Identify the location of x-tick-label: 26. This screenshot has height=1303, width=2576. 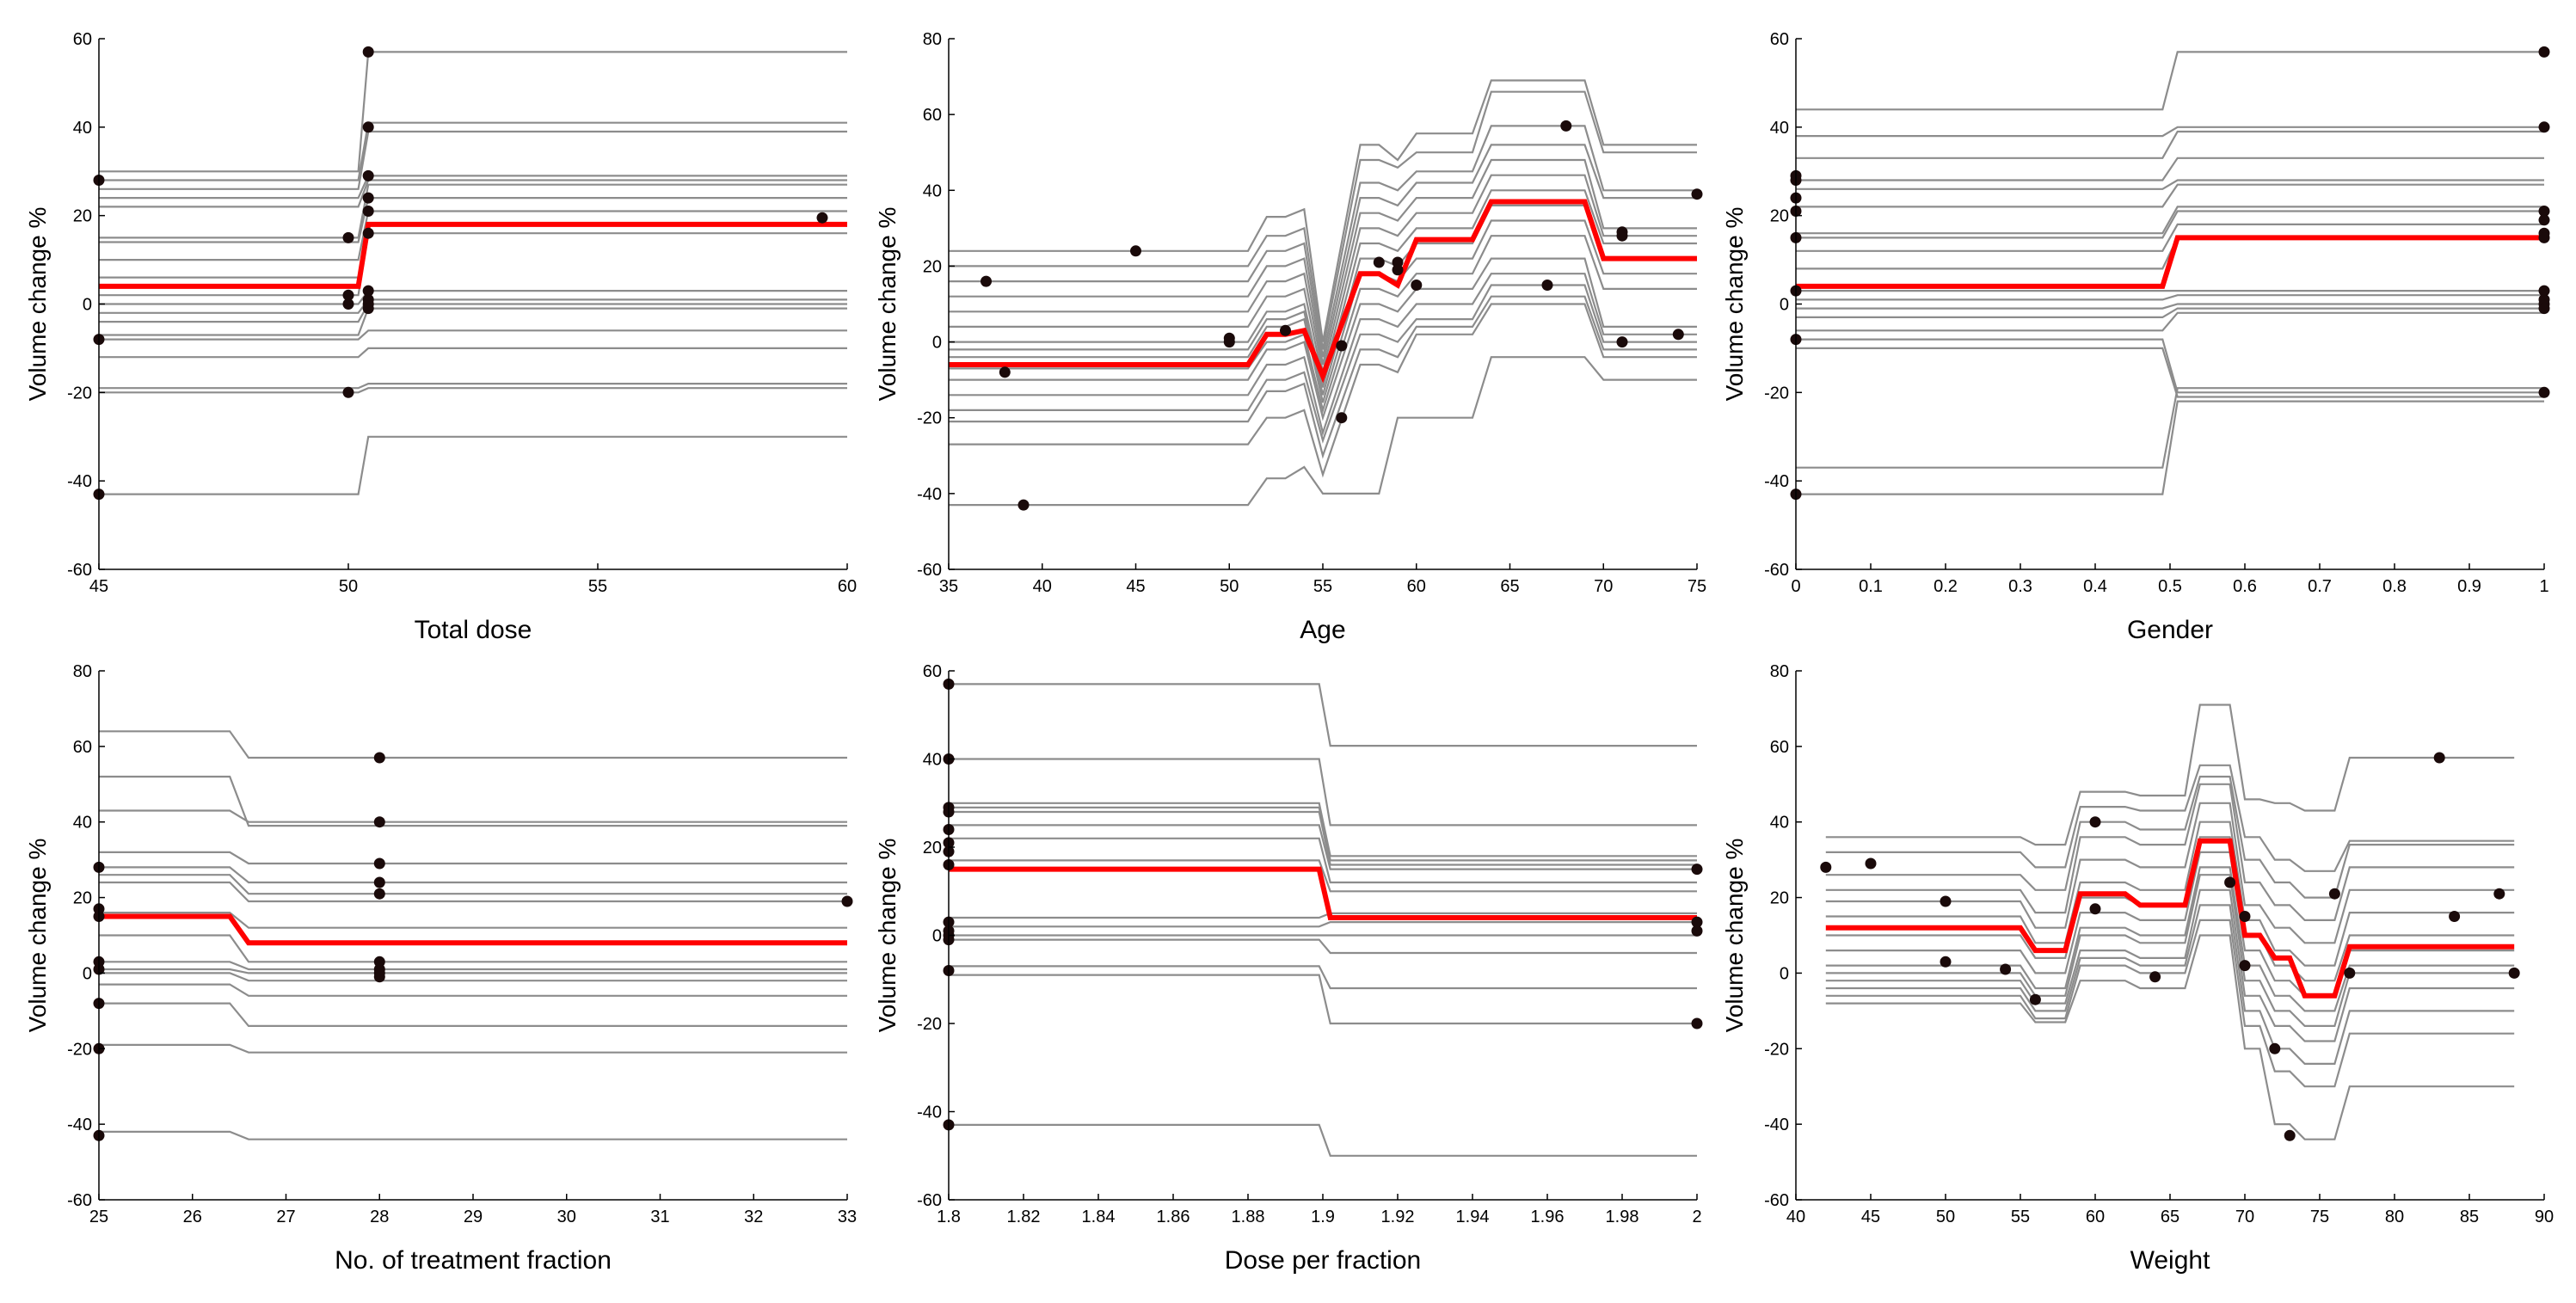
(192, 1217).